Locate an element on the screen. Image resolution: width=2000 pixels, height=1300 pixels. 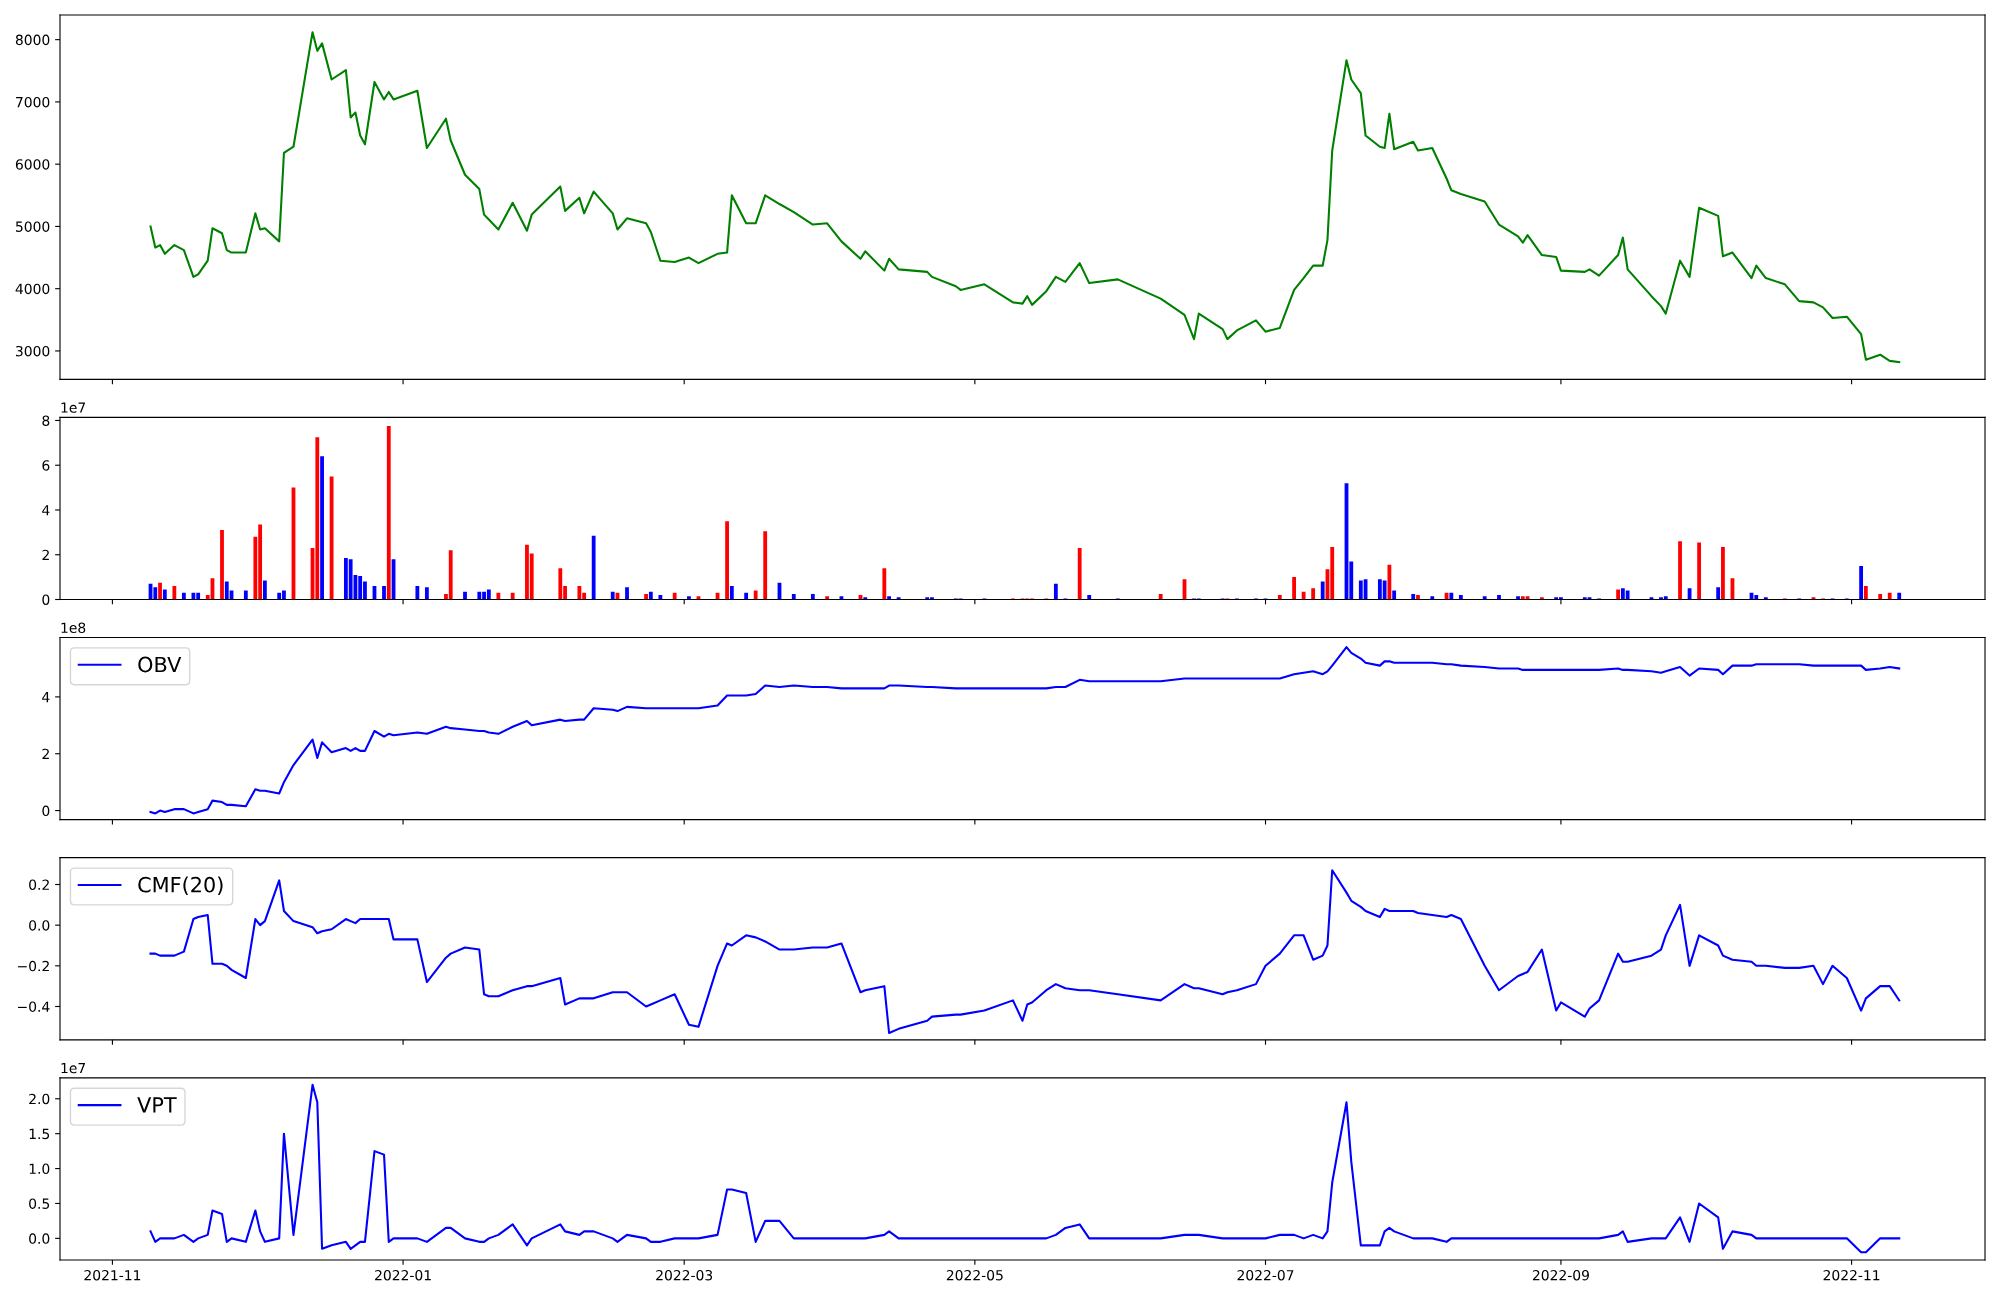
y-tick-label: 6 is located at coordinates (46, 465).